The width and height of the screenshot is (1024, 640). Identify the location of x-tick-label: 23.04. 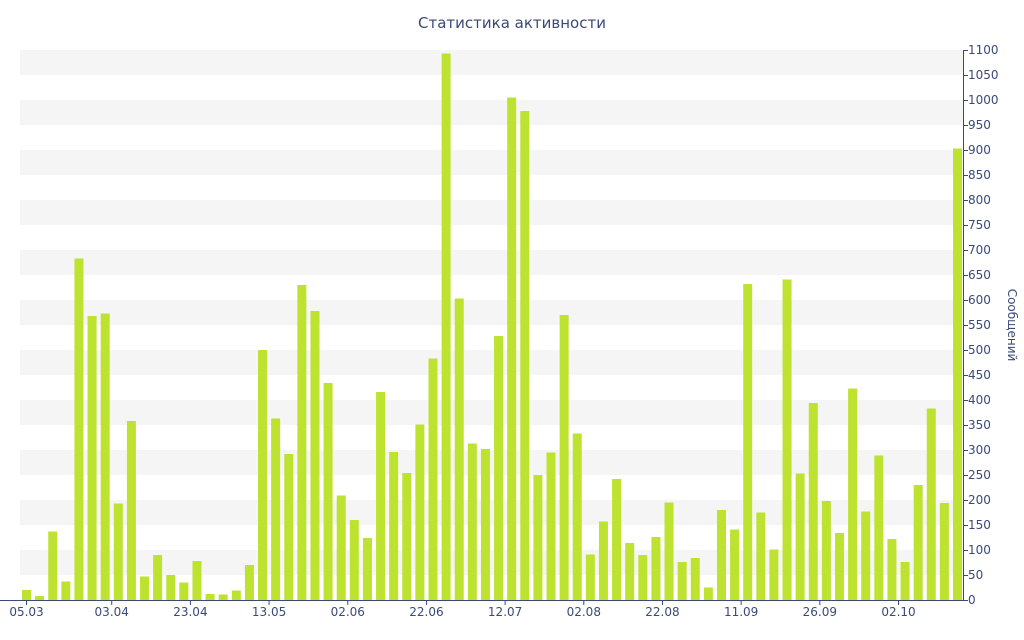
(190, 612).